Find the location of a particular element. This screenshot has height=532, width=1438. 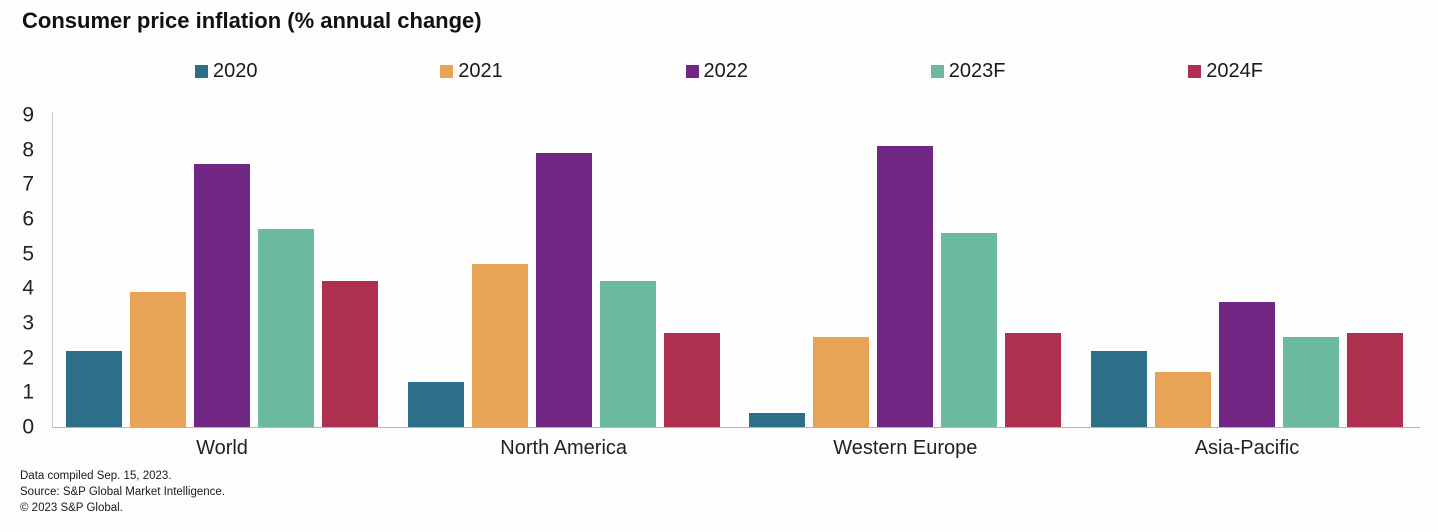

bar-western-europe-2021 is located at coordinates (841, 381).